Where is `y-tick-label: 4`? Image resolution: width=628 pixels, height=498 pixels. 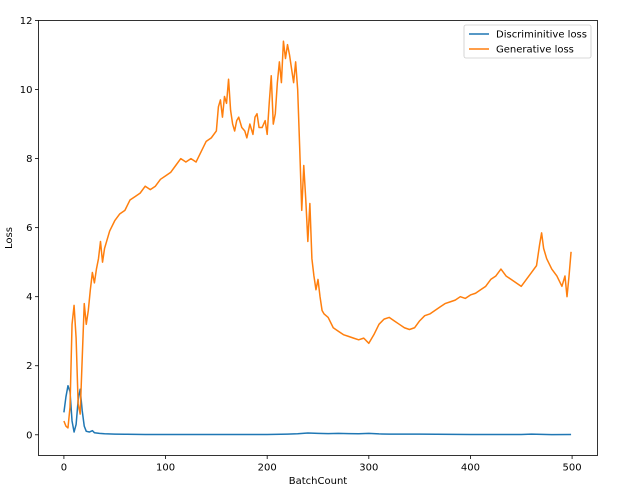
y-tick-label: 4 is located at coordinates (29, 297).